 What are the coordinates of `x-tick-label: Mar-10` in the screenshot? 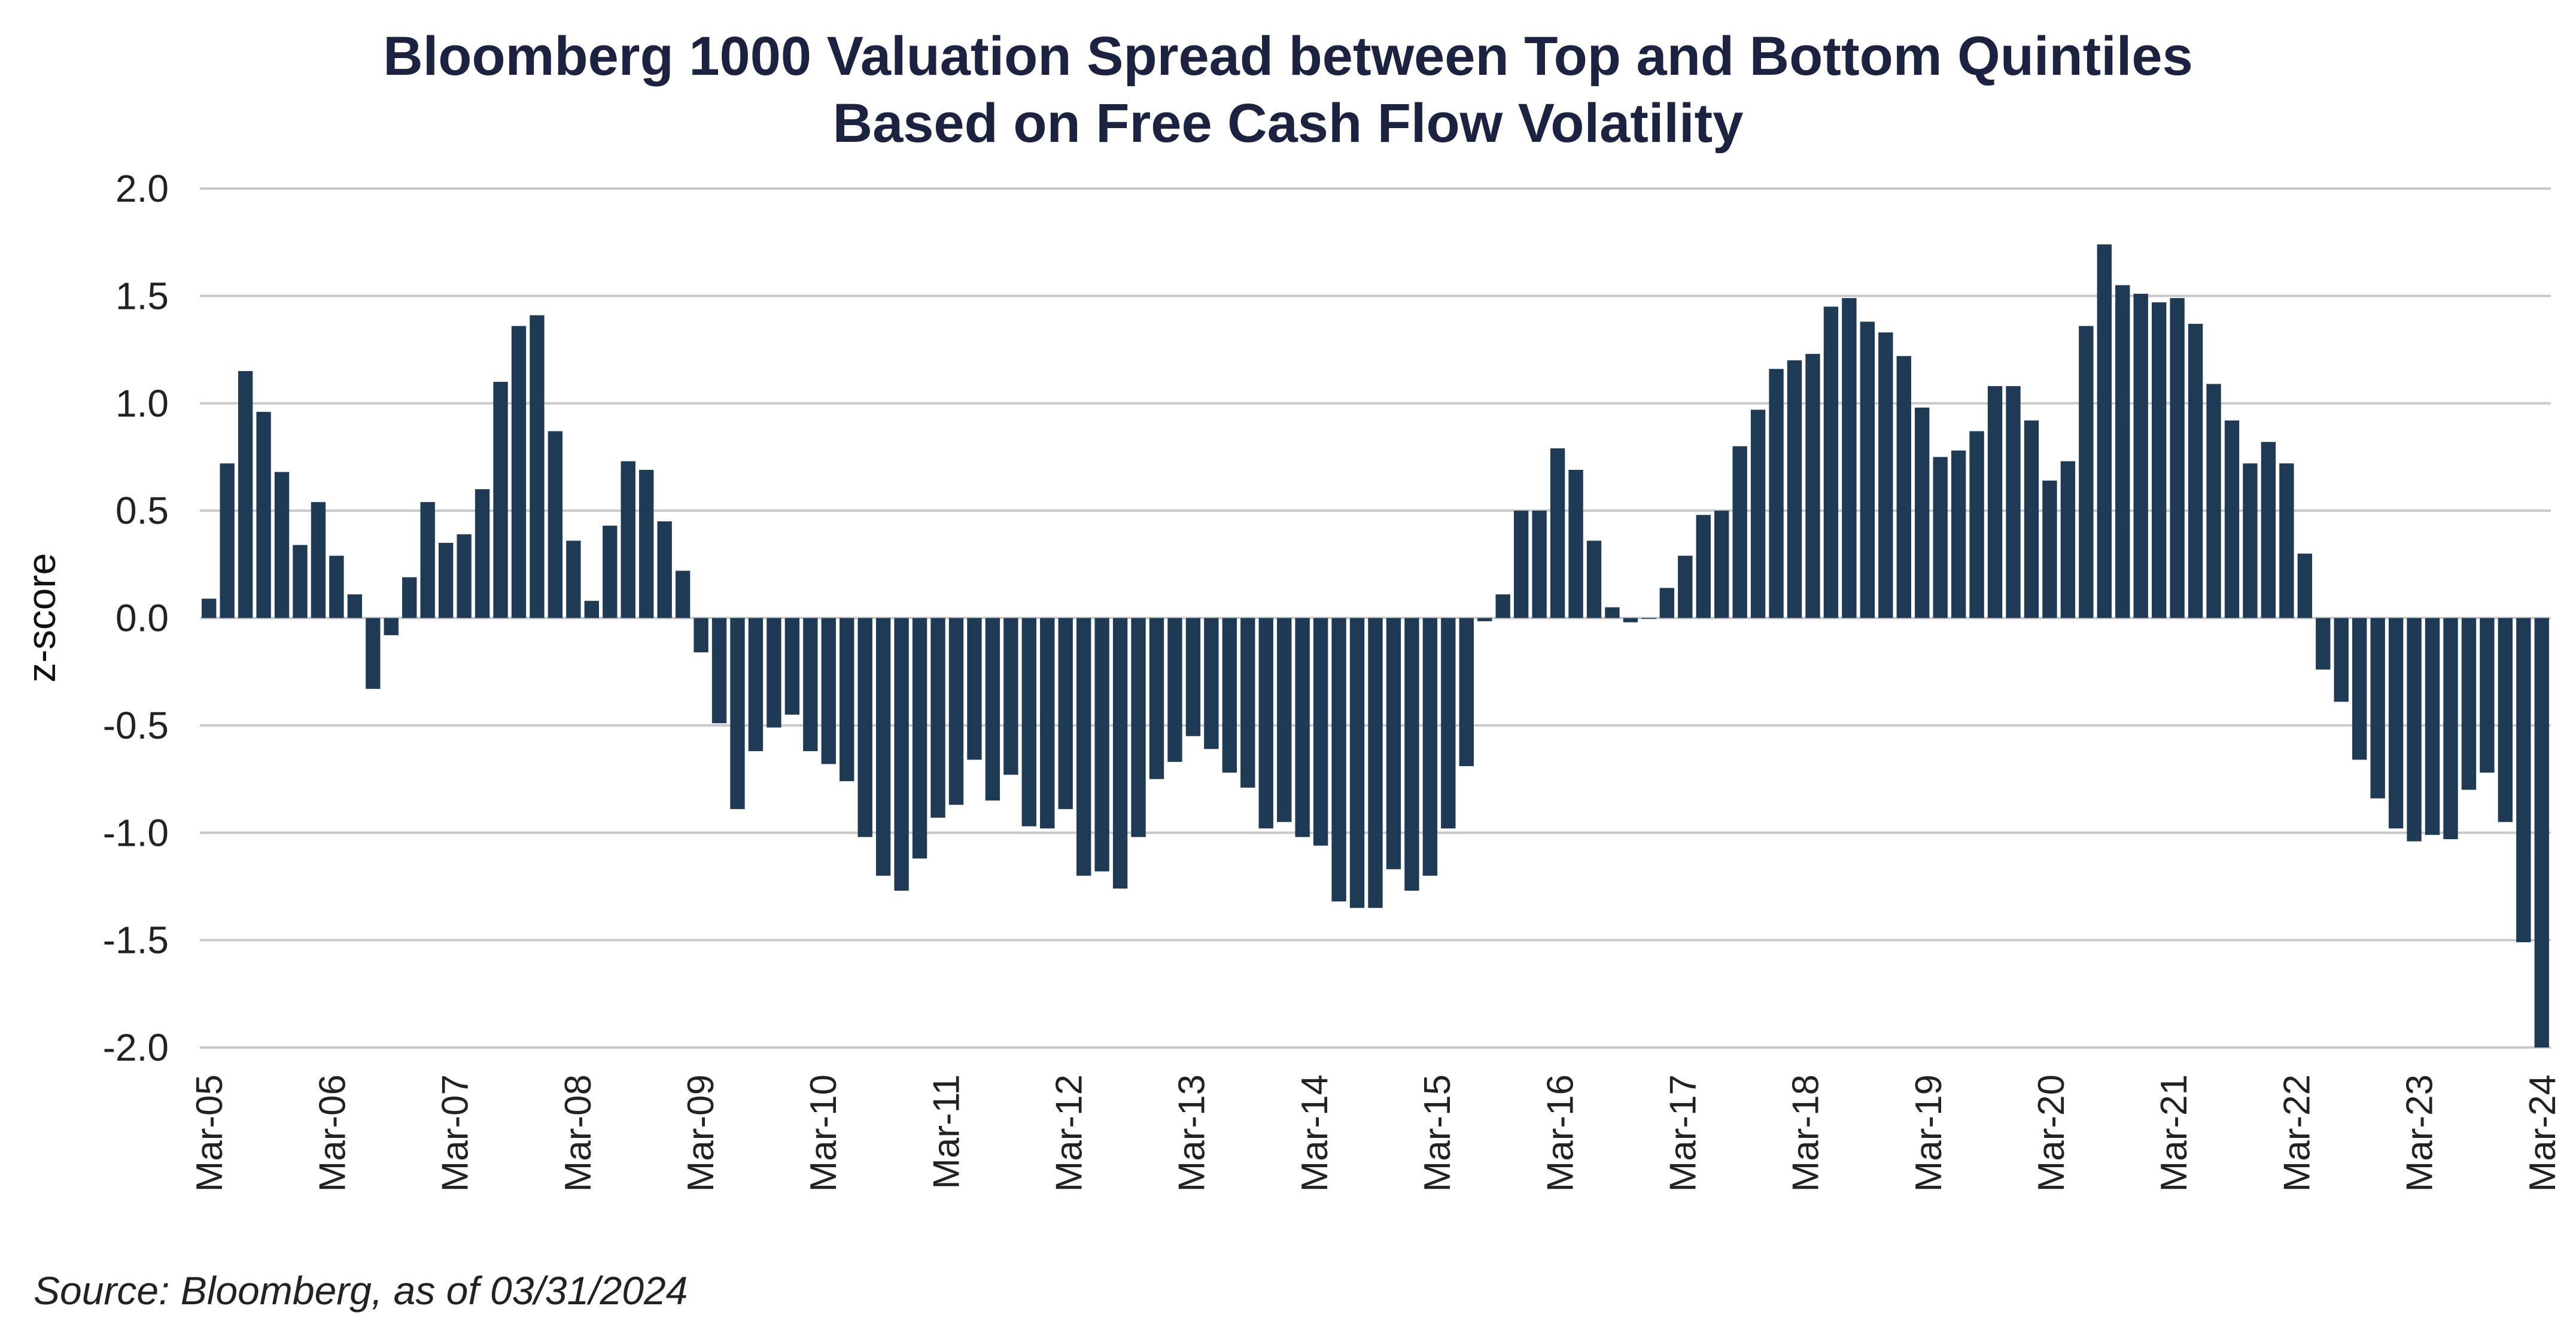 It's located at (824, 1133).